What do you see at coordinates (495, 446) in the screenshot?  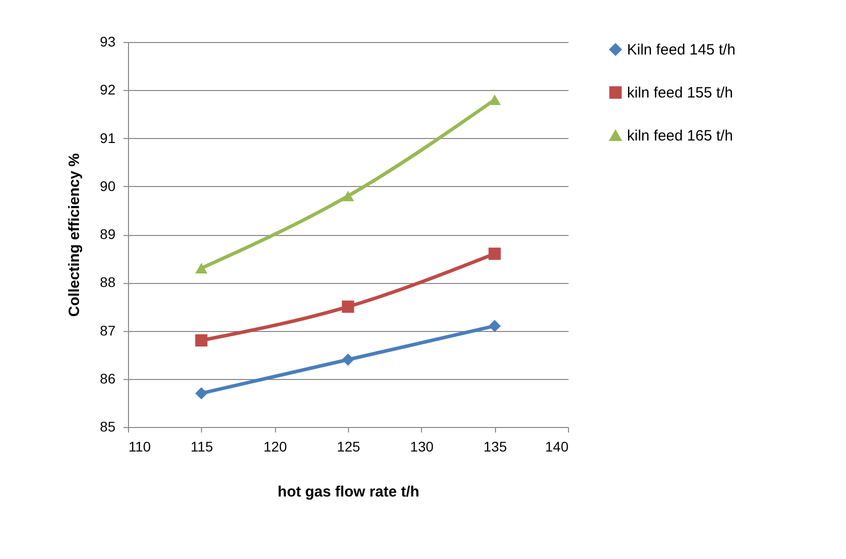 I see `x-tick-label: 135` at bounding box center [495, 446].